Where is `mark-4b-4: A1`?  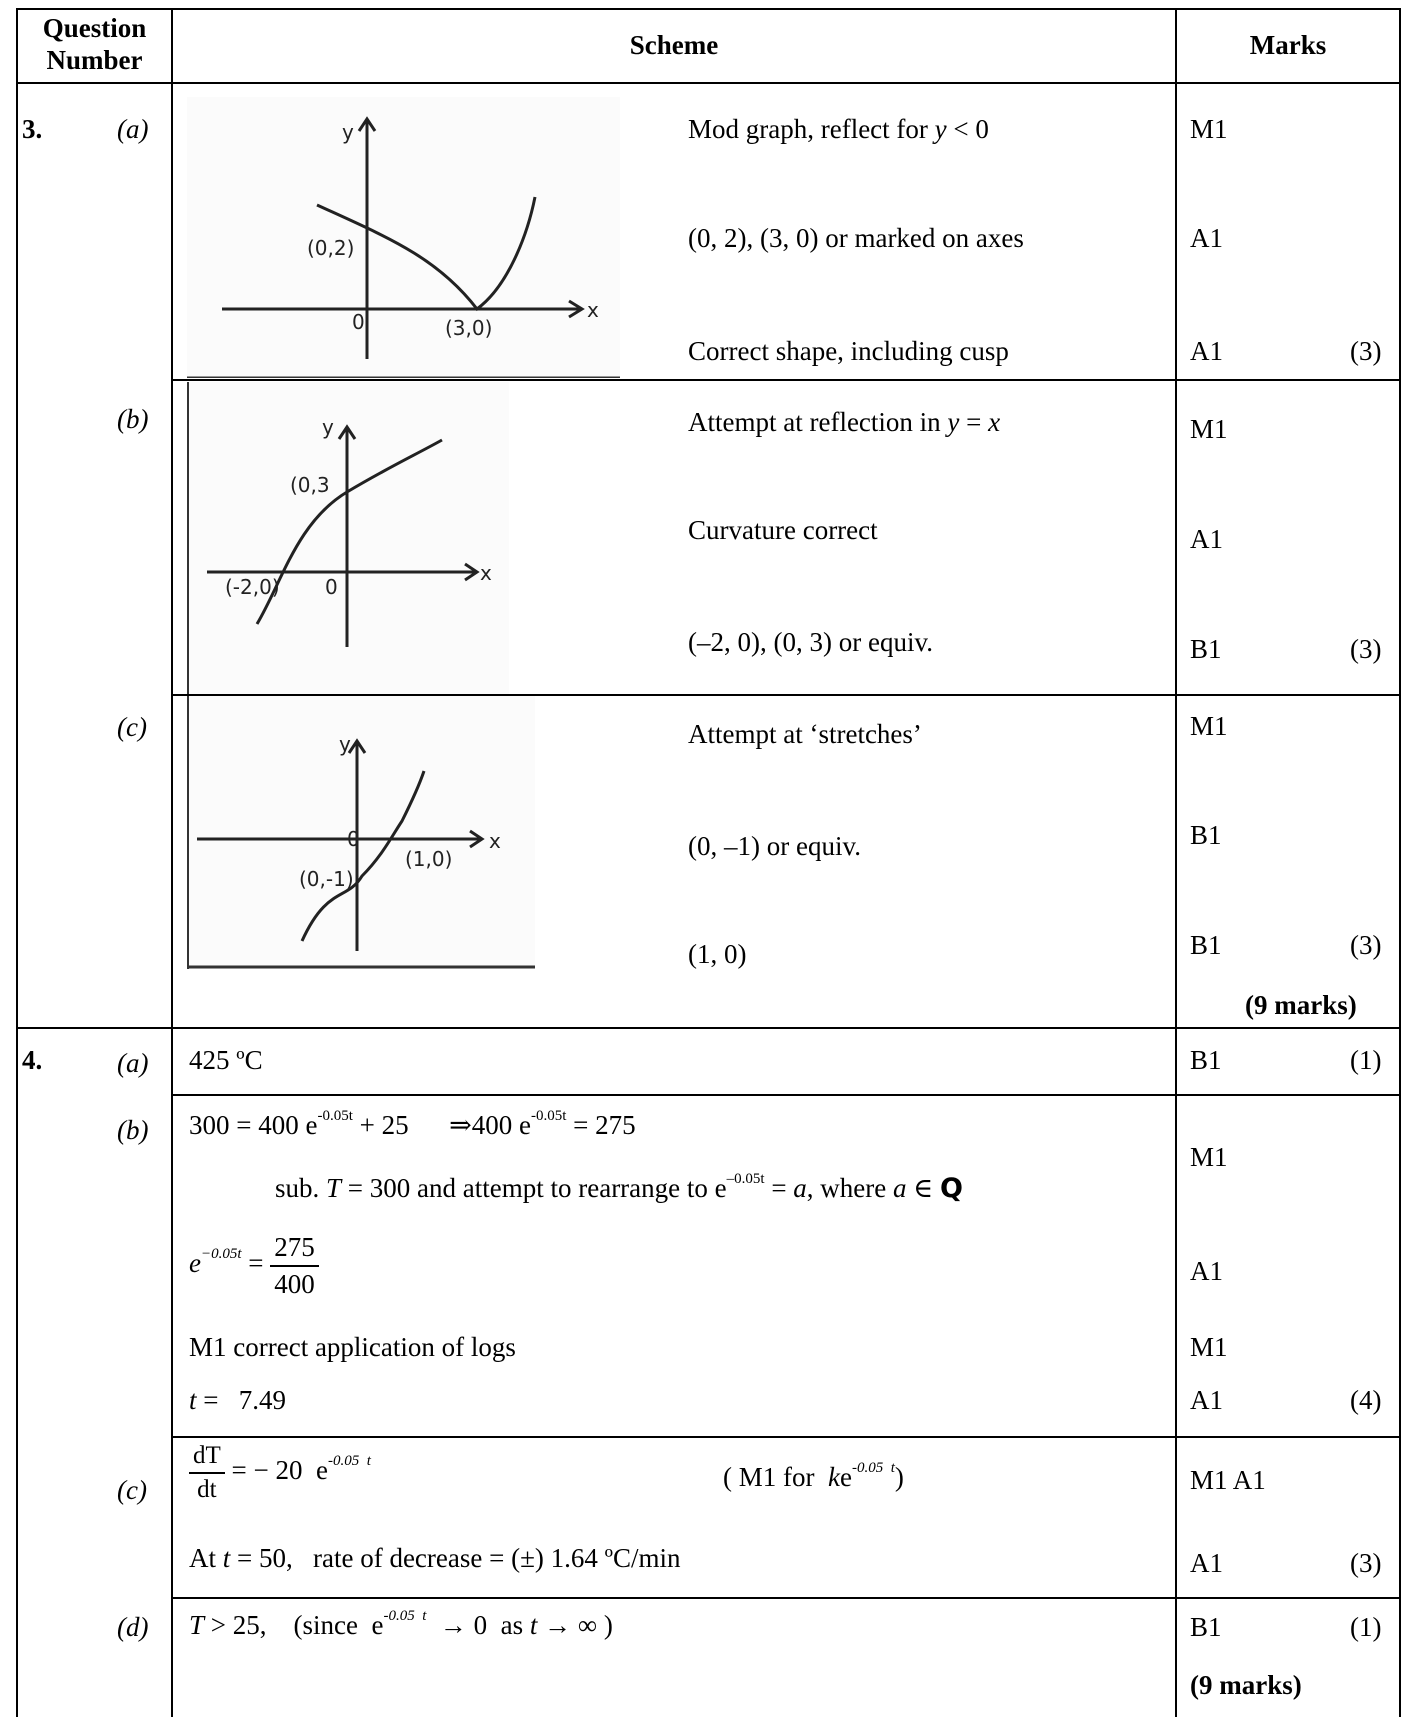 mark-4b-4: A1 is located at coordinates (1206, 1400).